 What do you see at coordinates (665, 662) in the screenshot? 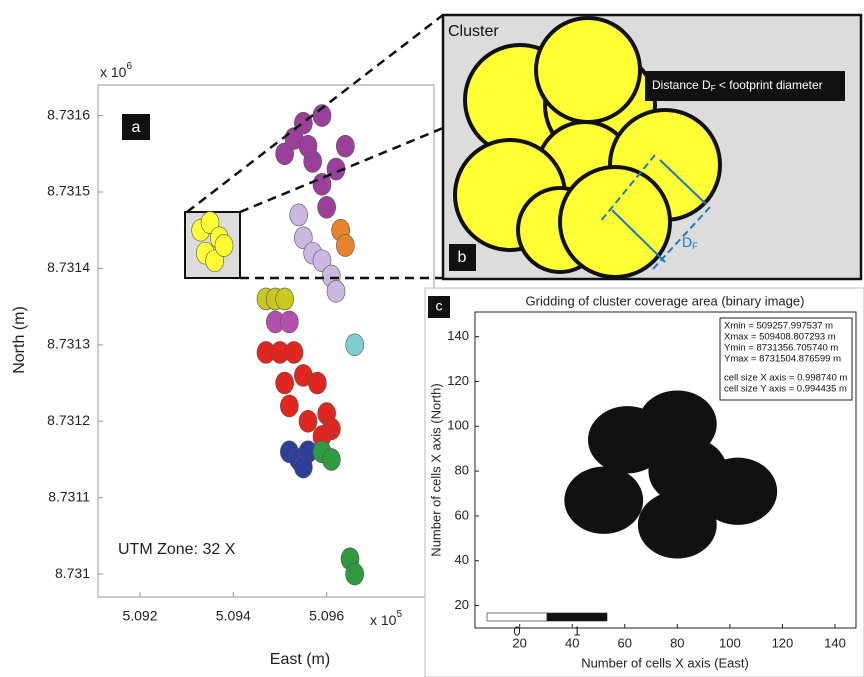
I see `x-axis-label: Number of cells X axis (East)` at bounding box center [665, 662].